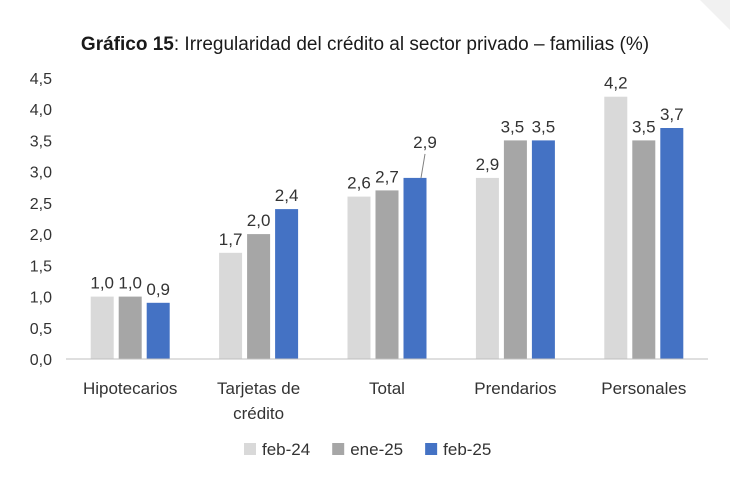 The image size is (730, 480). What do you see at coordinates (423, 165) in the screenshot?
I see `data-label-leader-line` at bounding box center [423, 165].